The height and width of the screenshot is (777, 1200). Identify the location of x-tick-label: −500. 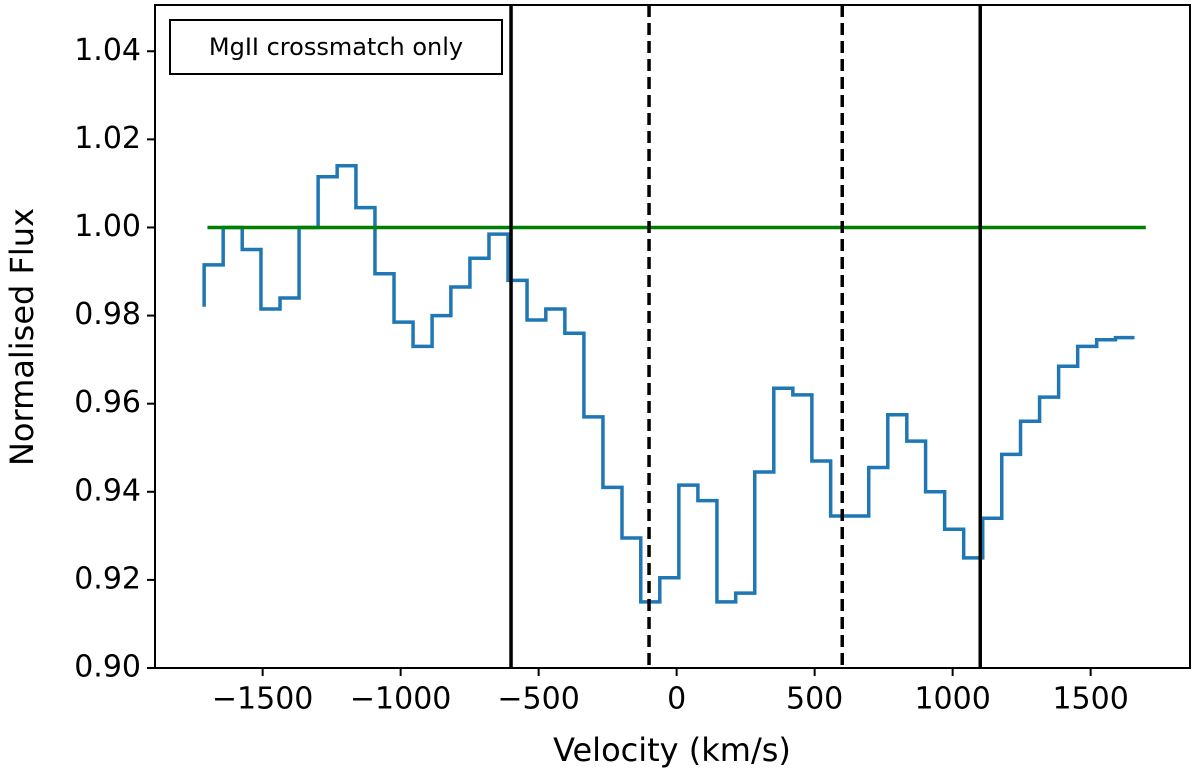
(538, 699).